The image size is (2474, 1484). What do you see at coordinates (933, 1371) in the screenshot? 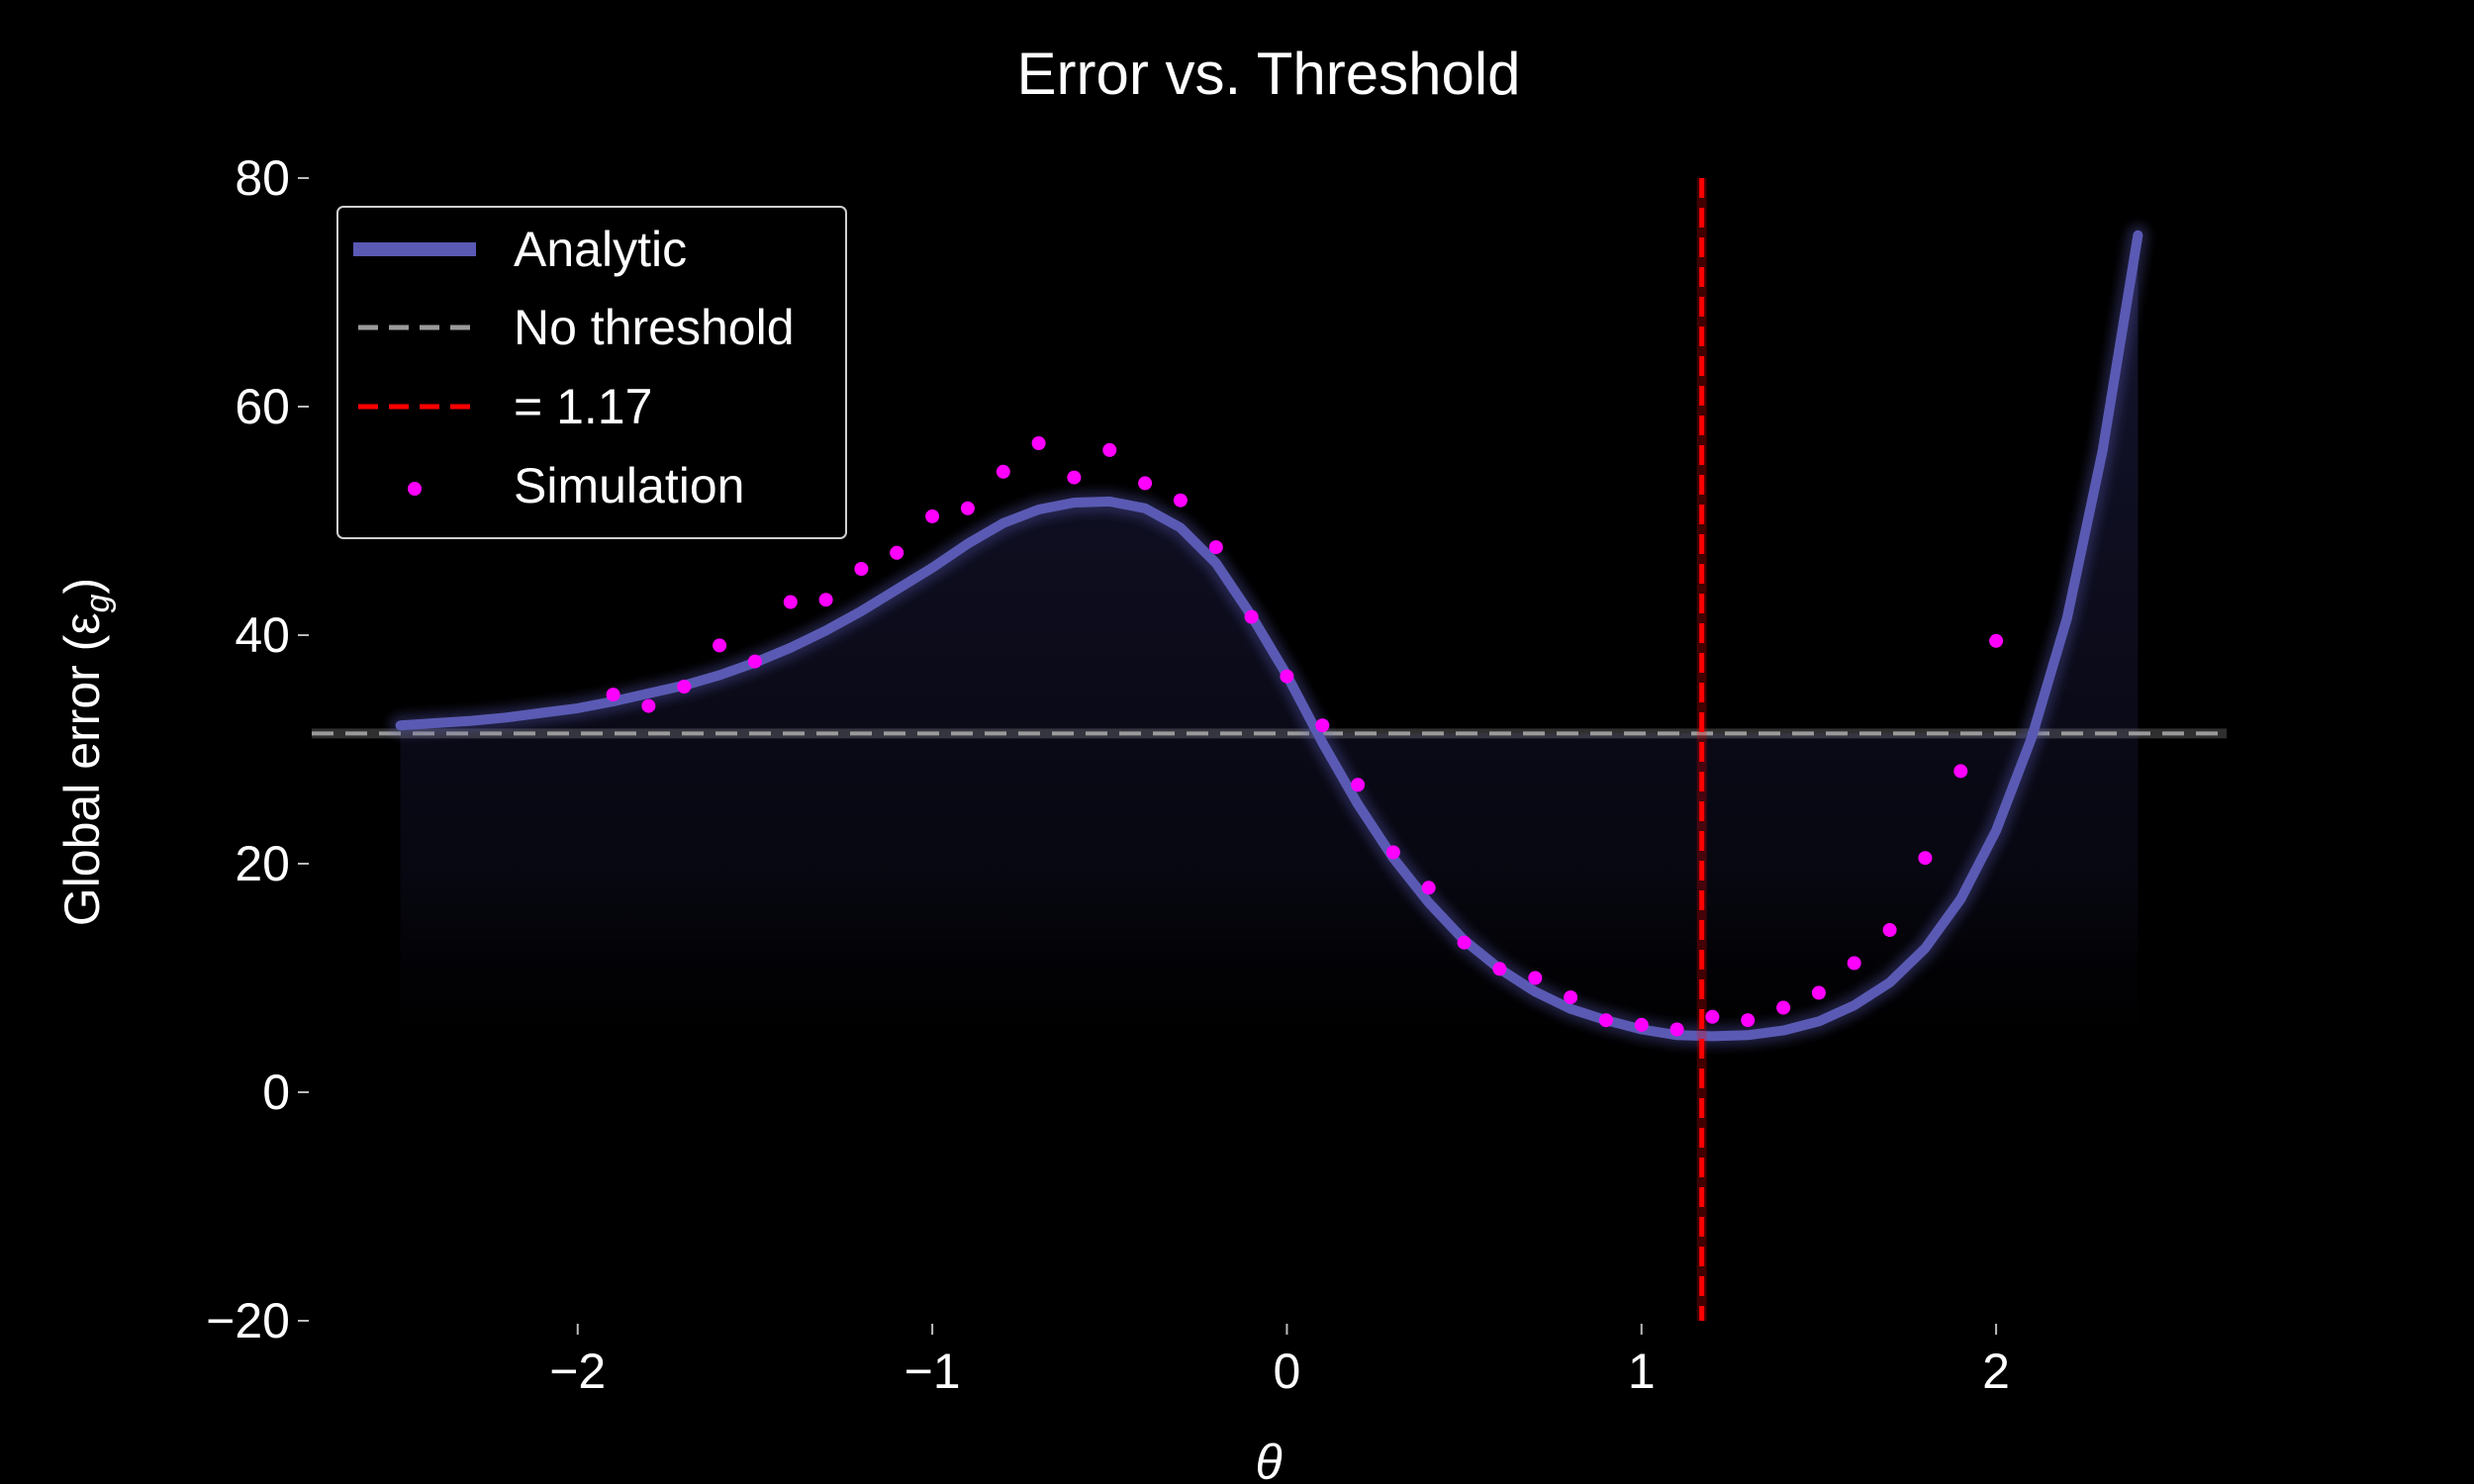
I see `x-tick-label: −1` at bounding box center [933, 1371].